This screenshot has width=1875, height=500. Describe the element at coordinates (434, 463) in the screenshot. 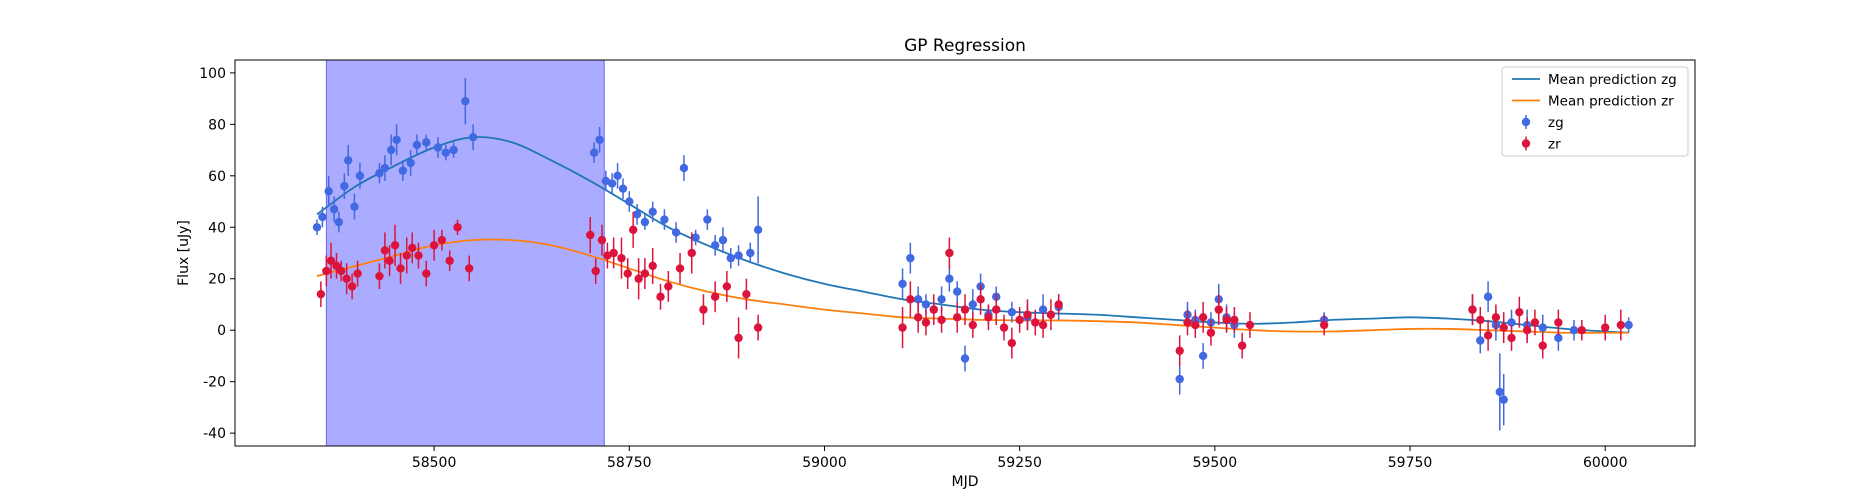

I see `x-tick-label: 58500` at that location.